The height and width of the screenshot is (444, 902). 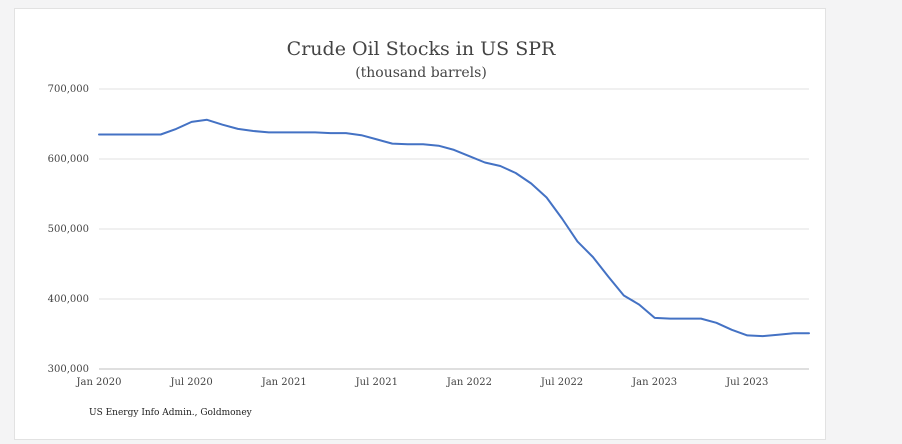 I want to click on x-tick-label: Jul 2021, so click(x=376, y=382).